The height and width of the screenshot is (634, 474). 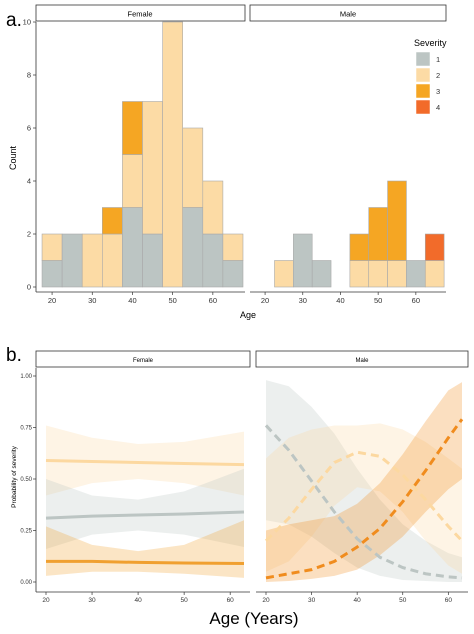 What do you see at coordinates (26, 532) in the screenshot?
I see `y-tick-label: 0.25` at bounding box center [26, 532].